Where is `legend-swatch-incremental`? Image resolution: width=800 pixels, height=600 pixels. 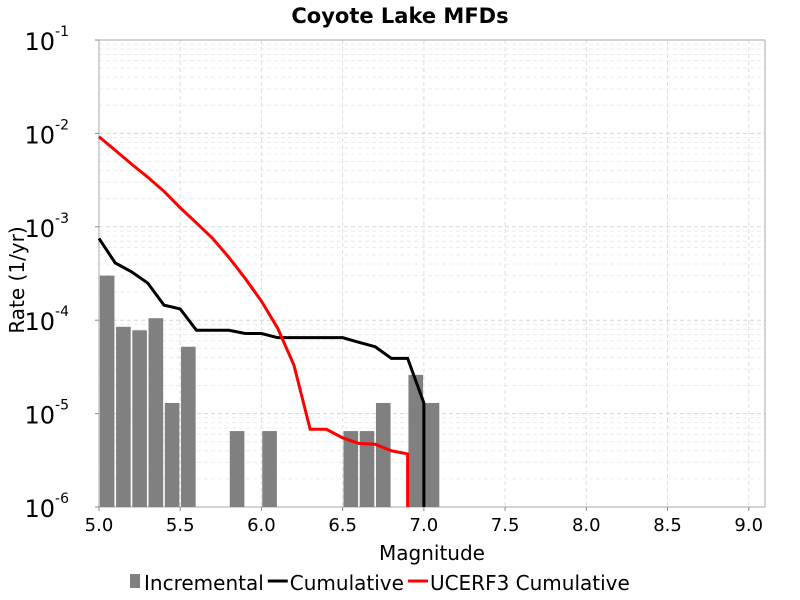 legend-swatch-incremental is located at coordinates (135, 581).